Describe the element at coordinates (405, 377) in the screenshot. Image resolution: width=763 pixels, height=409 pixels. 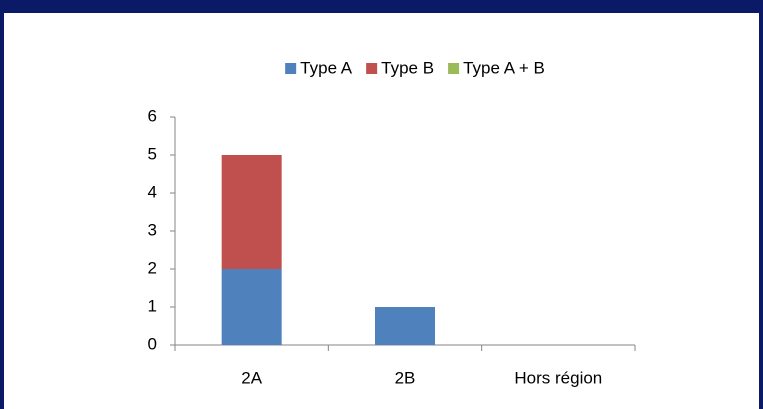
I see `x-tick-label: 2B` at that location.